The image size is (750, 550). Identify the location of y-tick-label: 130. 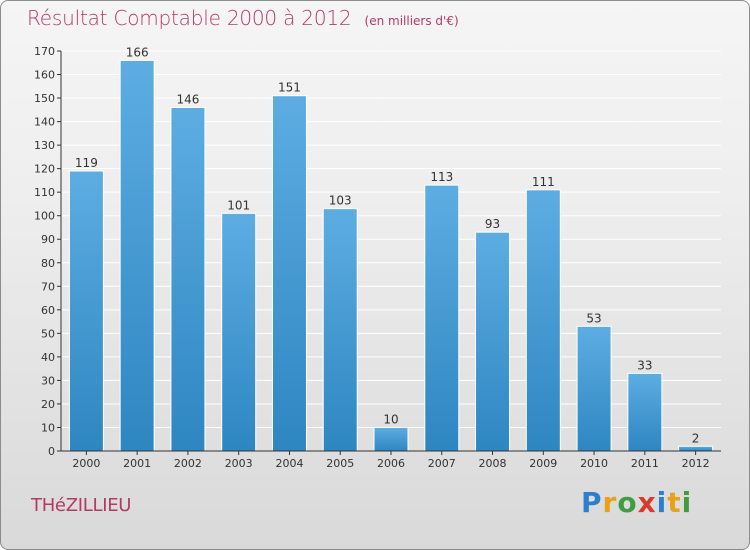
(44, 145).